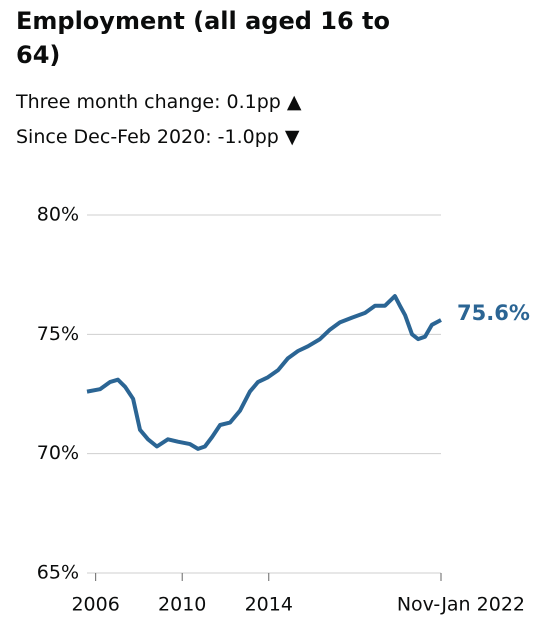 Image resolution: width=557 pixels, height=619 pixels. I want to click on y-tick-label: 70%, so click(58, 453).